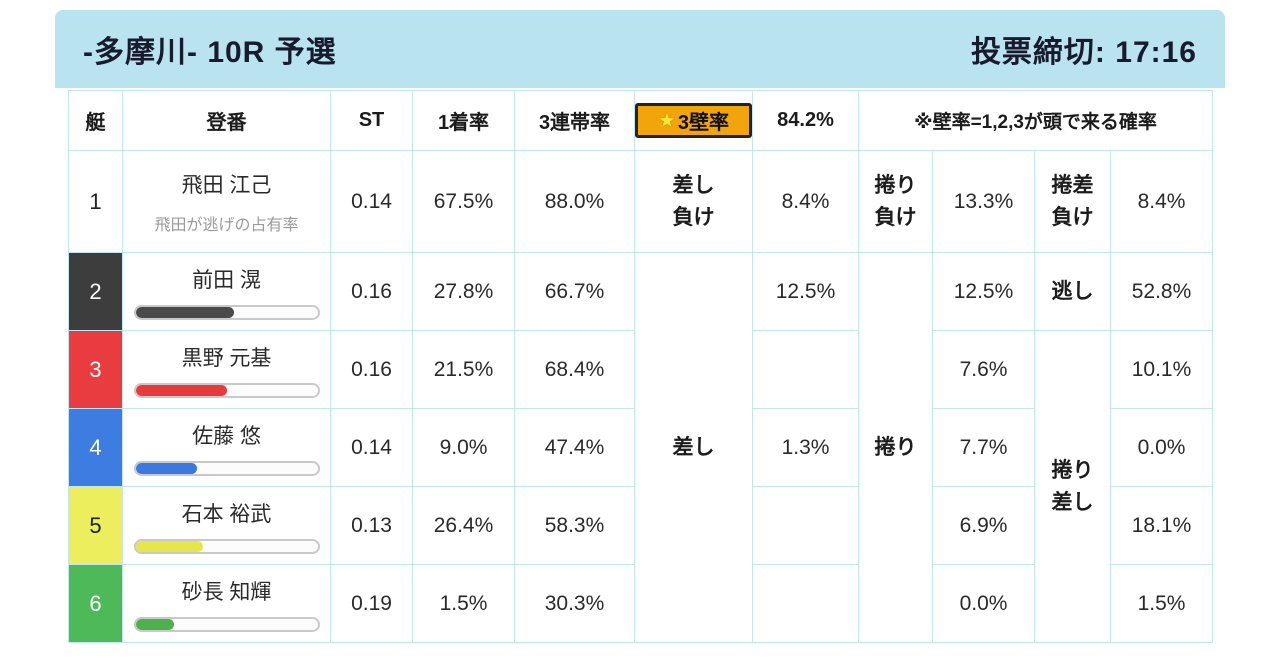 The width and height of the screenshot is (1280, 670). What do you see at coordinates (895, 201) in the screenshot?
I see `makuri-make-label: 捲り 負け` at bounding box center [895, 201].